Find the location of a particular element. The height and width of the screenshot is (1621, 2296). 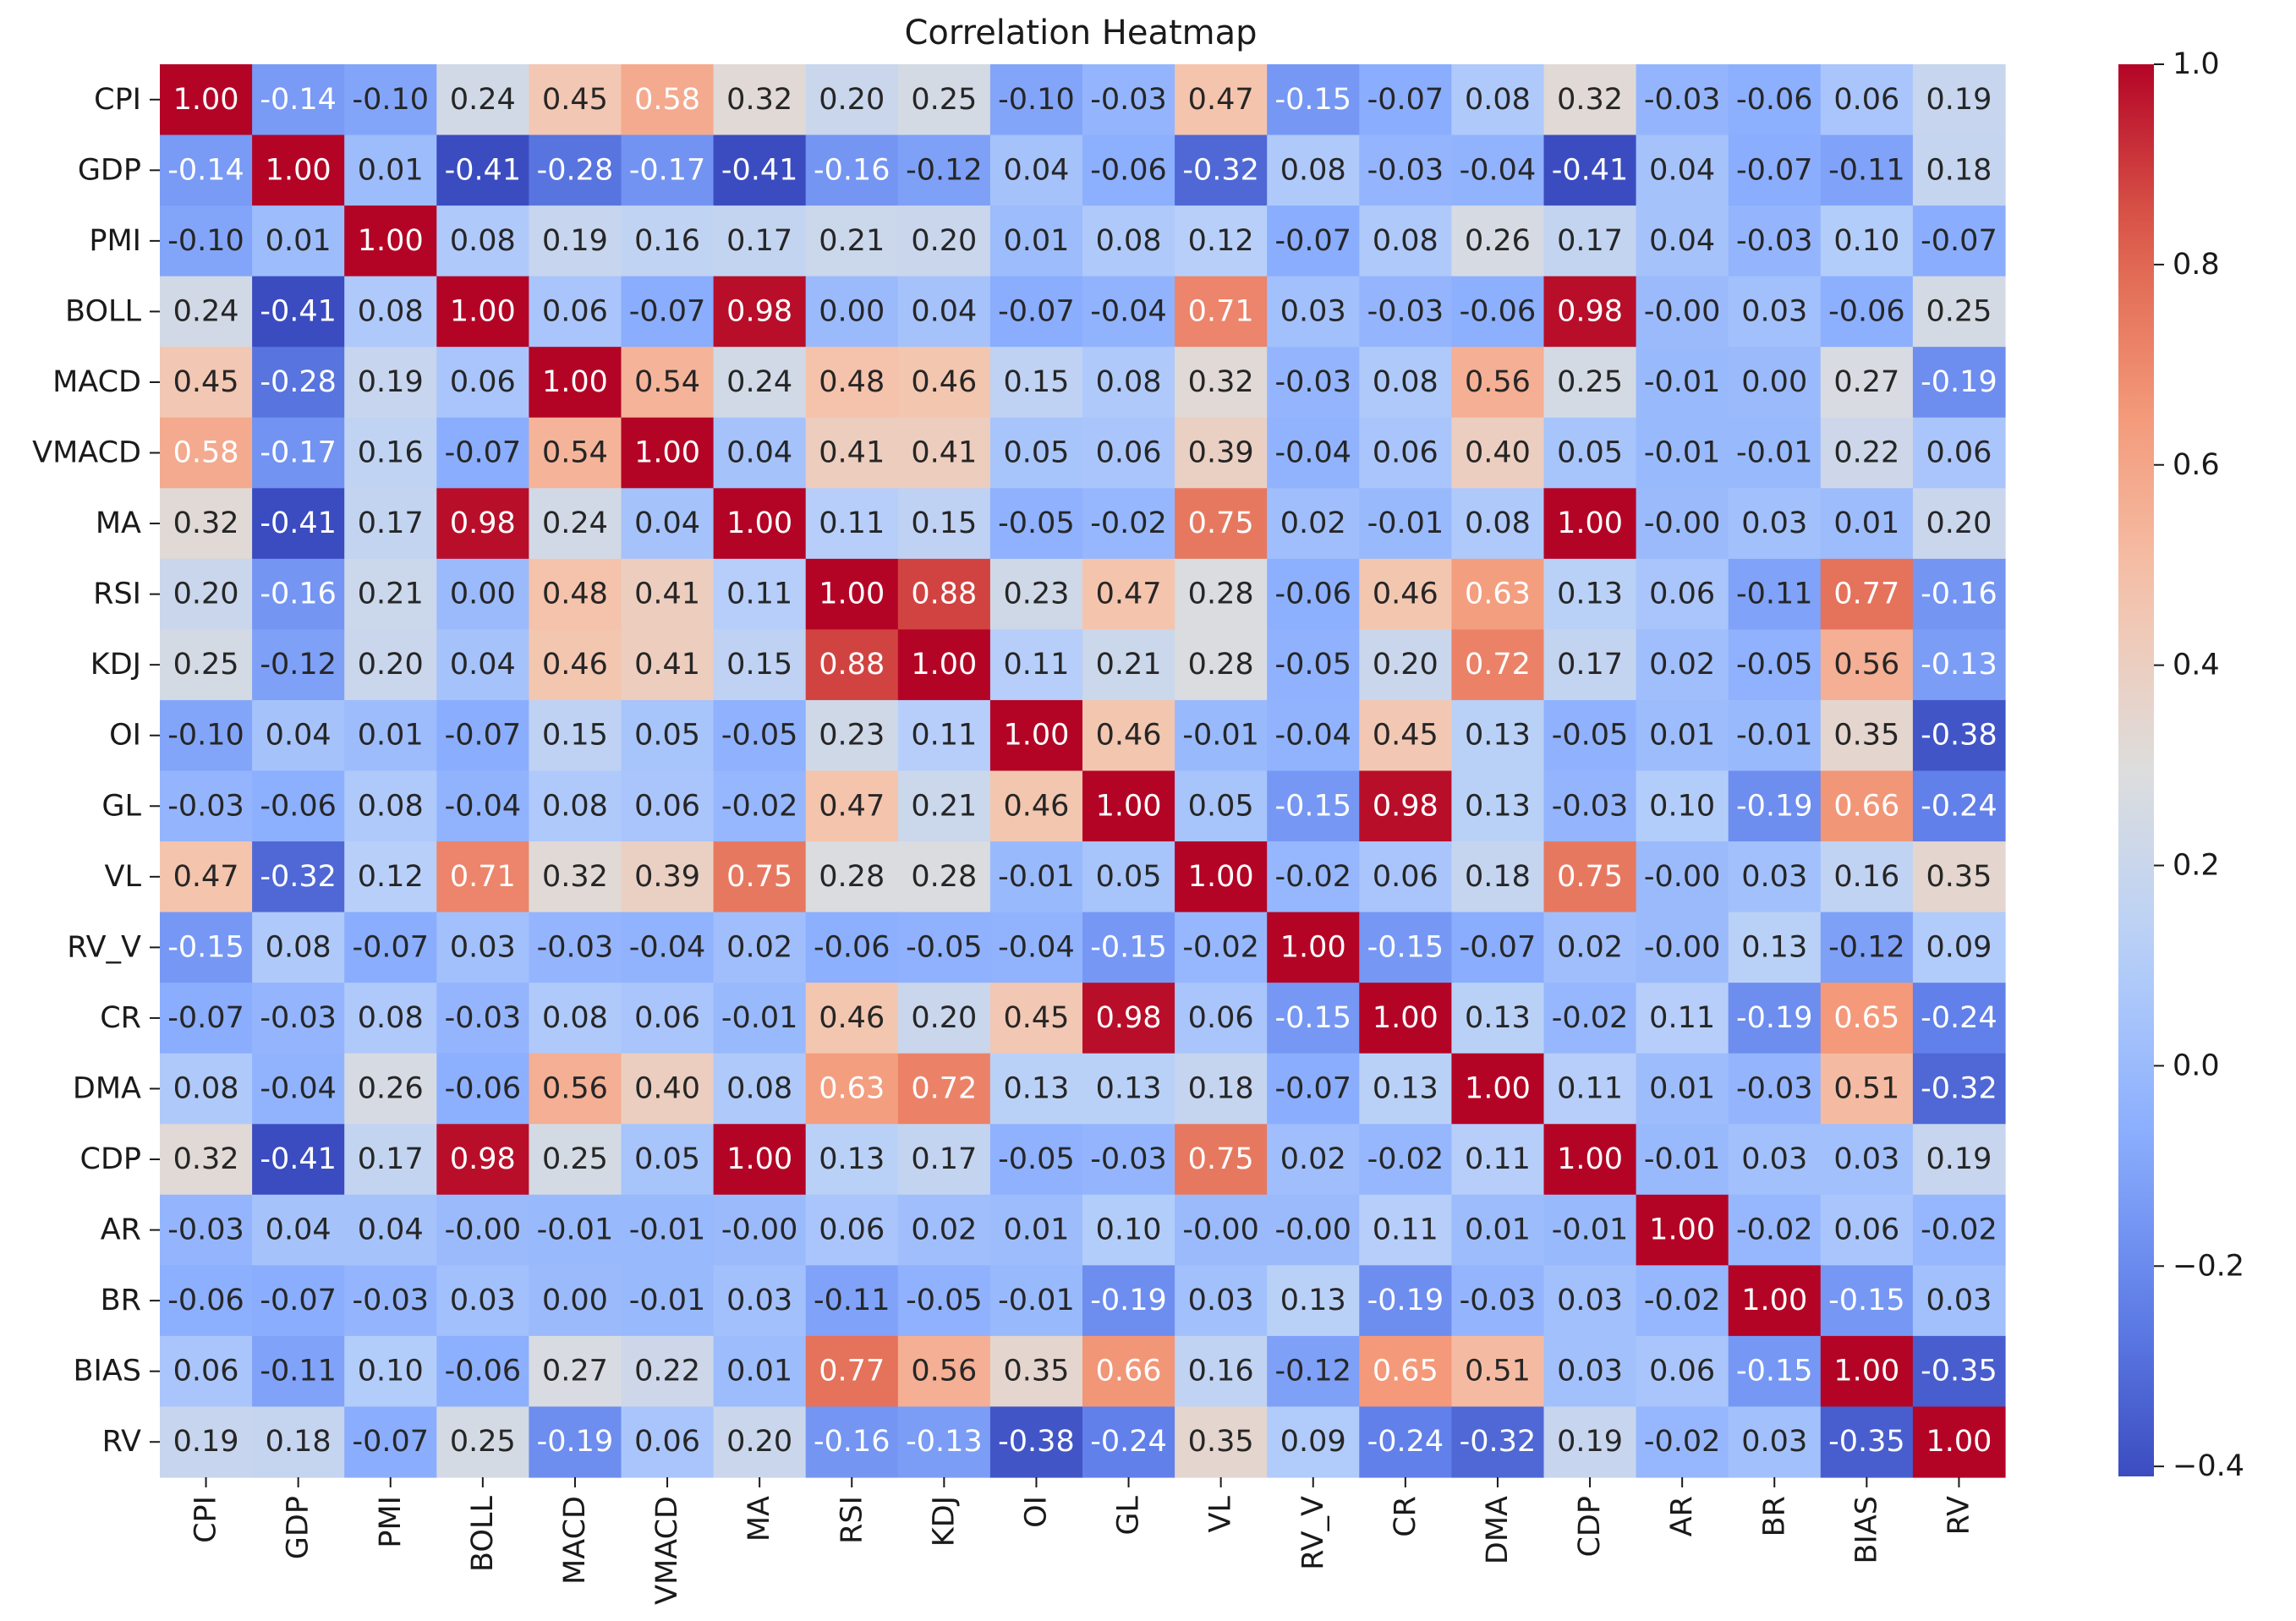

cell-annotation: 0.41 is located at coordinates (944, 453).